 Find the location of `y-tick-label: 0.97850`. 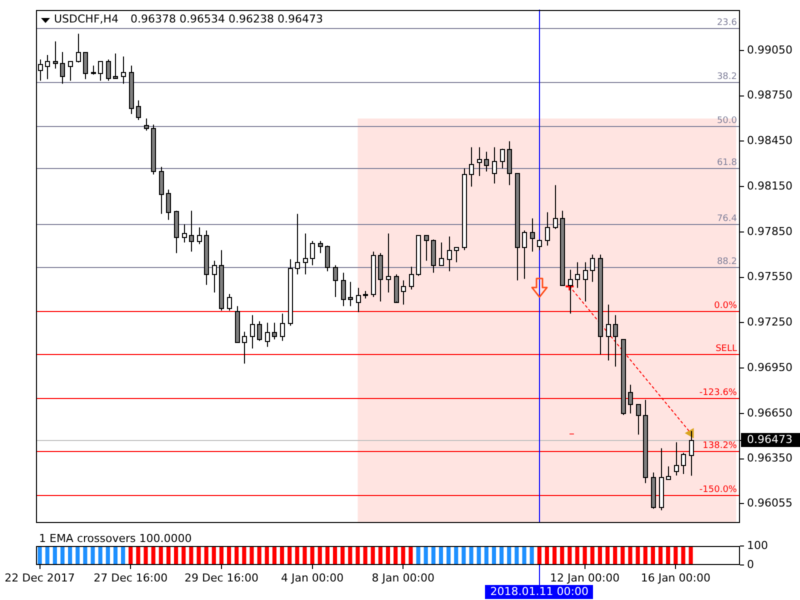

y-tick-label: 0.97850 is located at coordinates (769, 231).